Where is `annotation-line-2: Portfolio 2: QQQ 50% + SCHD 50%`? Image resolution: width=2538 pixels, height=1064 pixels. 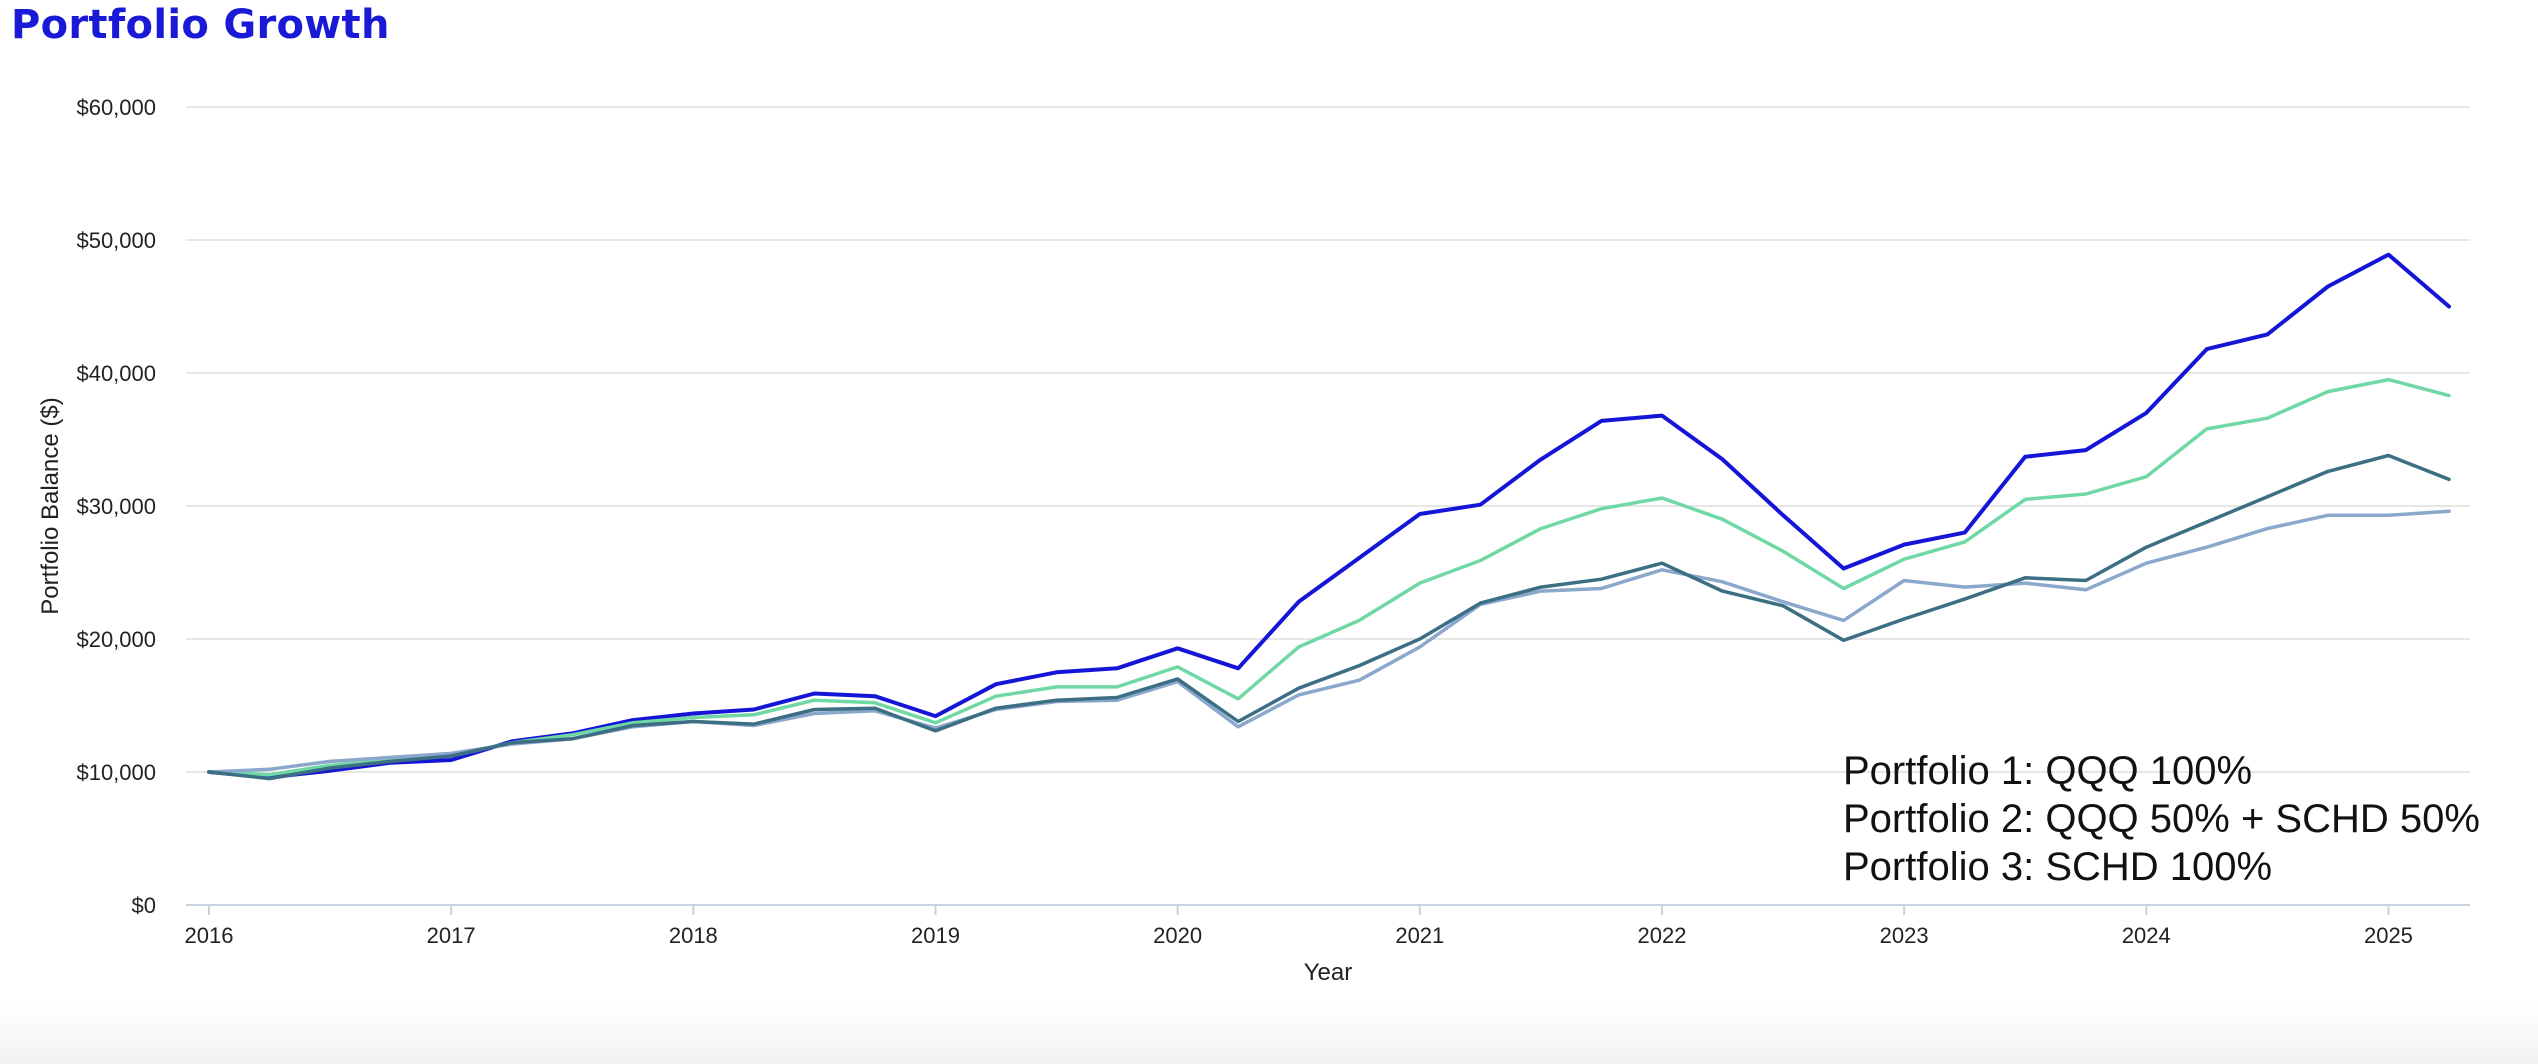 annotation-line-2: Portfolio 2: QQQ 50% + SCHD 50% is located at coordinates (2161, 819).